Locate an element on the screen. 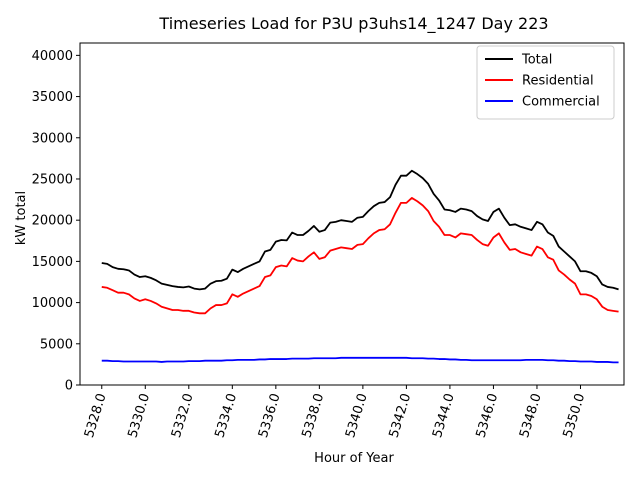 This screenshot has width=640, height=480. y-tick-label: 5000 is located at coordinates (56, 344).